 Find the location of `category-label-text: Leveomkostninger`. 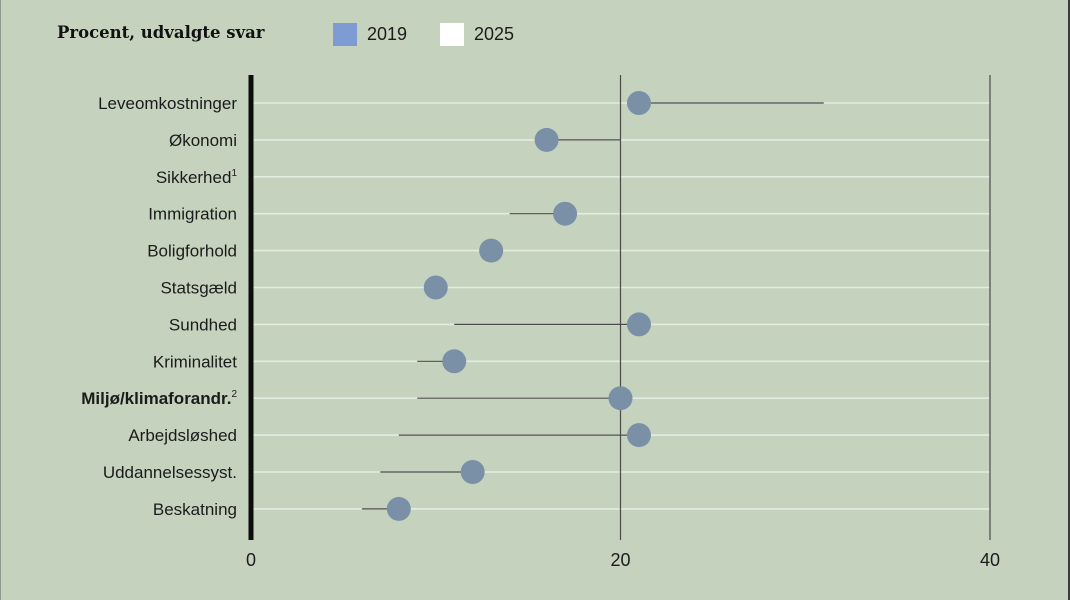

category-label-text: Leveomkostninger is located at coordinates (167, 103).